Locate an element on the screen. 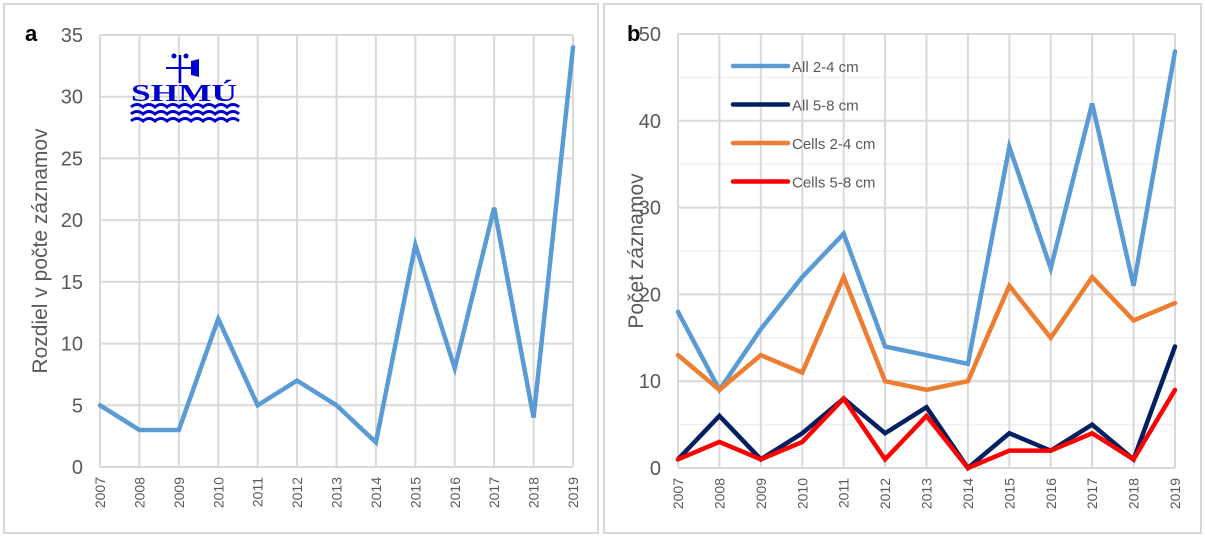 This screenshot has height=537, width=1205. y-tick-label: 25 is located at coordinates (72, 159).